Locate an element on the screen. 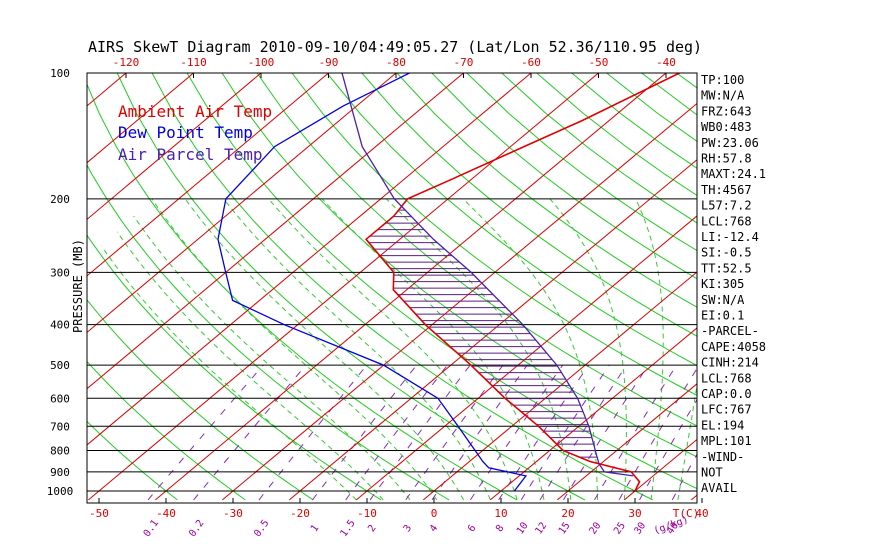  mixing-ratio-label: 25 is located at coordinates (620, 528).